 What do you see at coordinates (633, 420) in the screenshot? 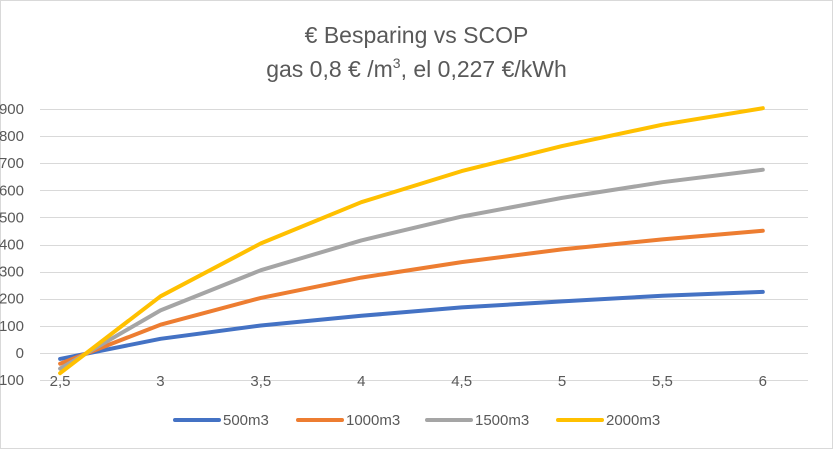
I see `legend-label-2000m3: 2000m3` at bounding box center [633, 420].